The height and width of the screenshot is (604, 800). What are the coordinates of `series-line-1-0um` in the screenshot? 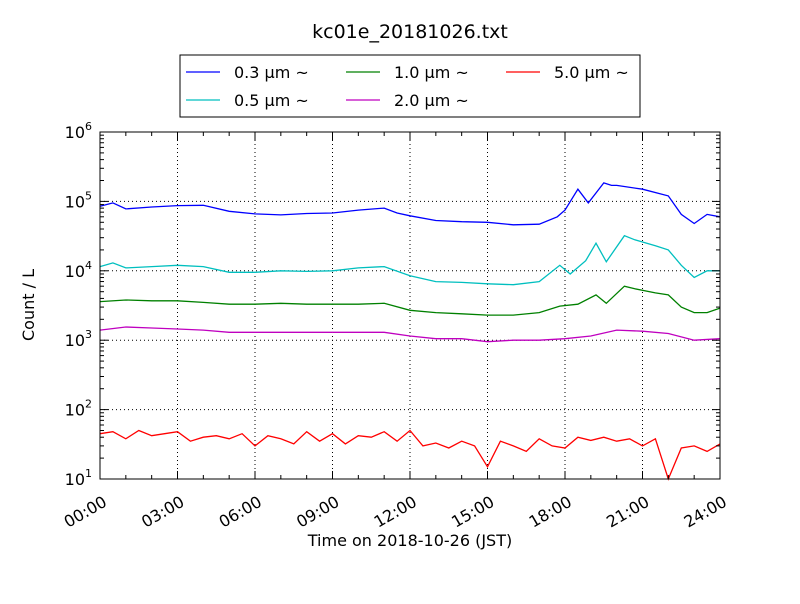 It's located at (410, 300).